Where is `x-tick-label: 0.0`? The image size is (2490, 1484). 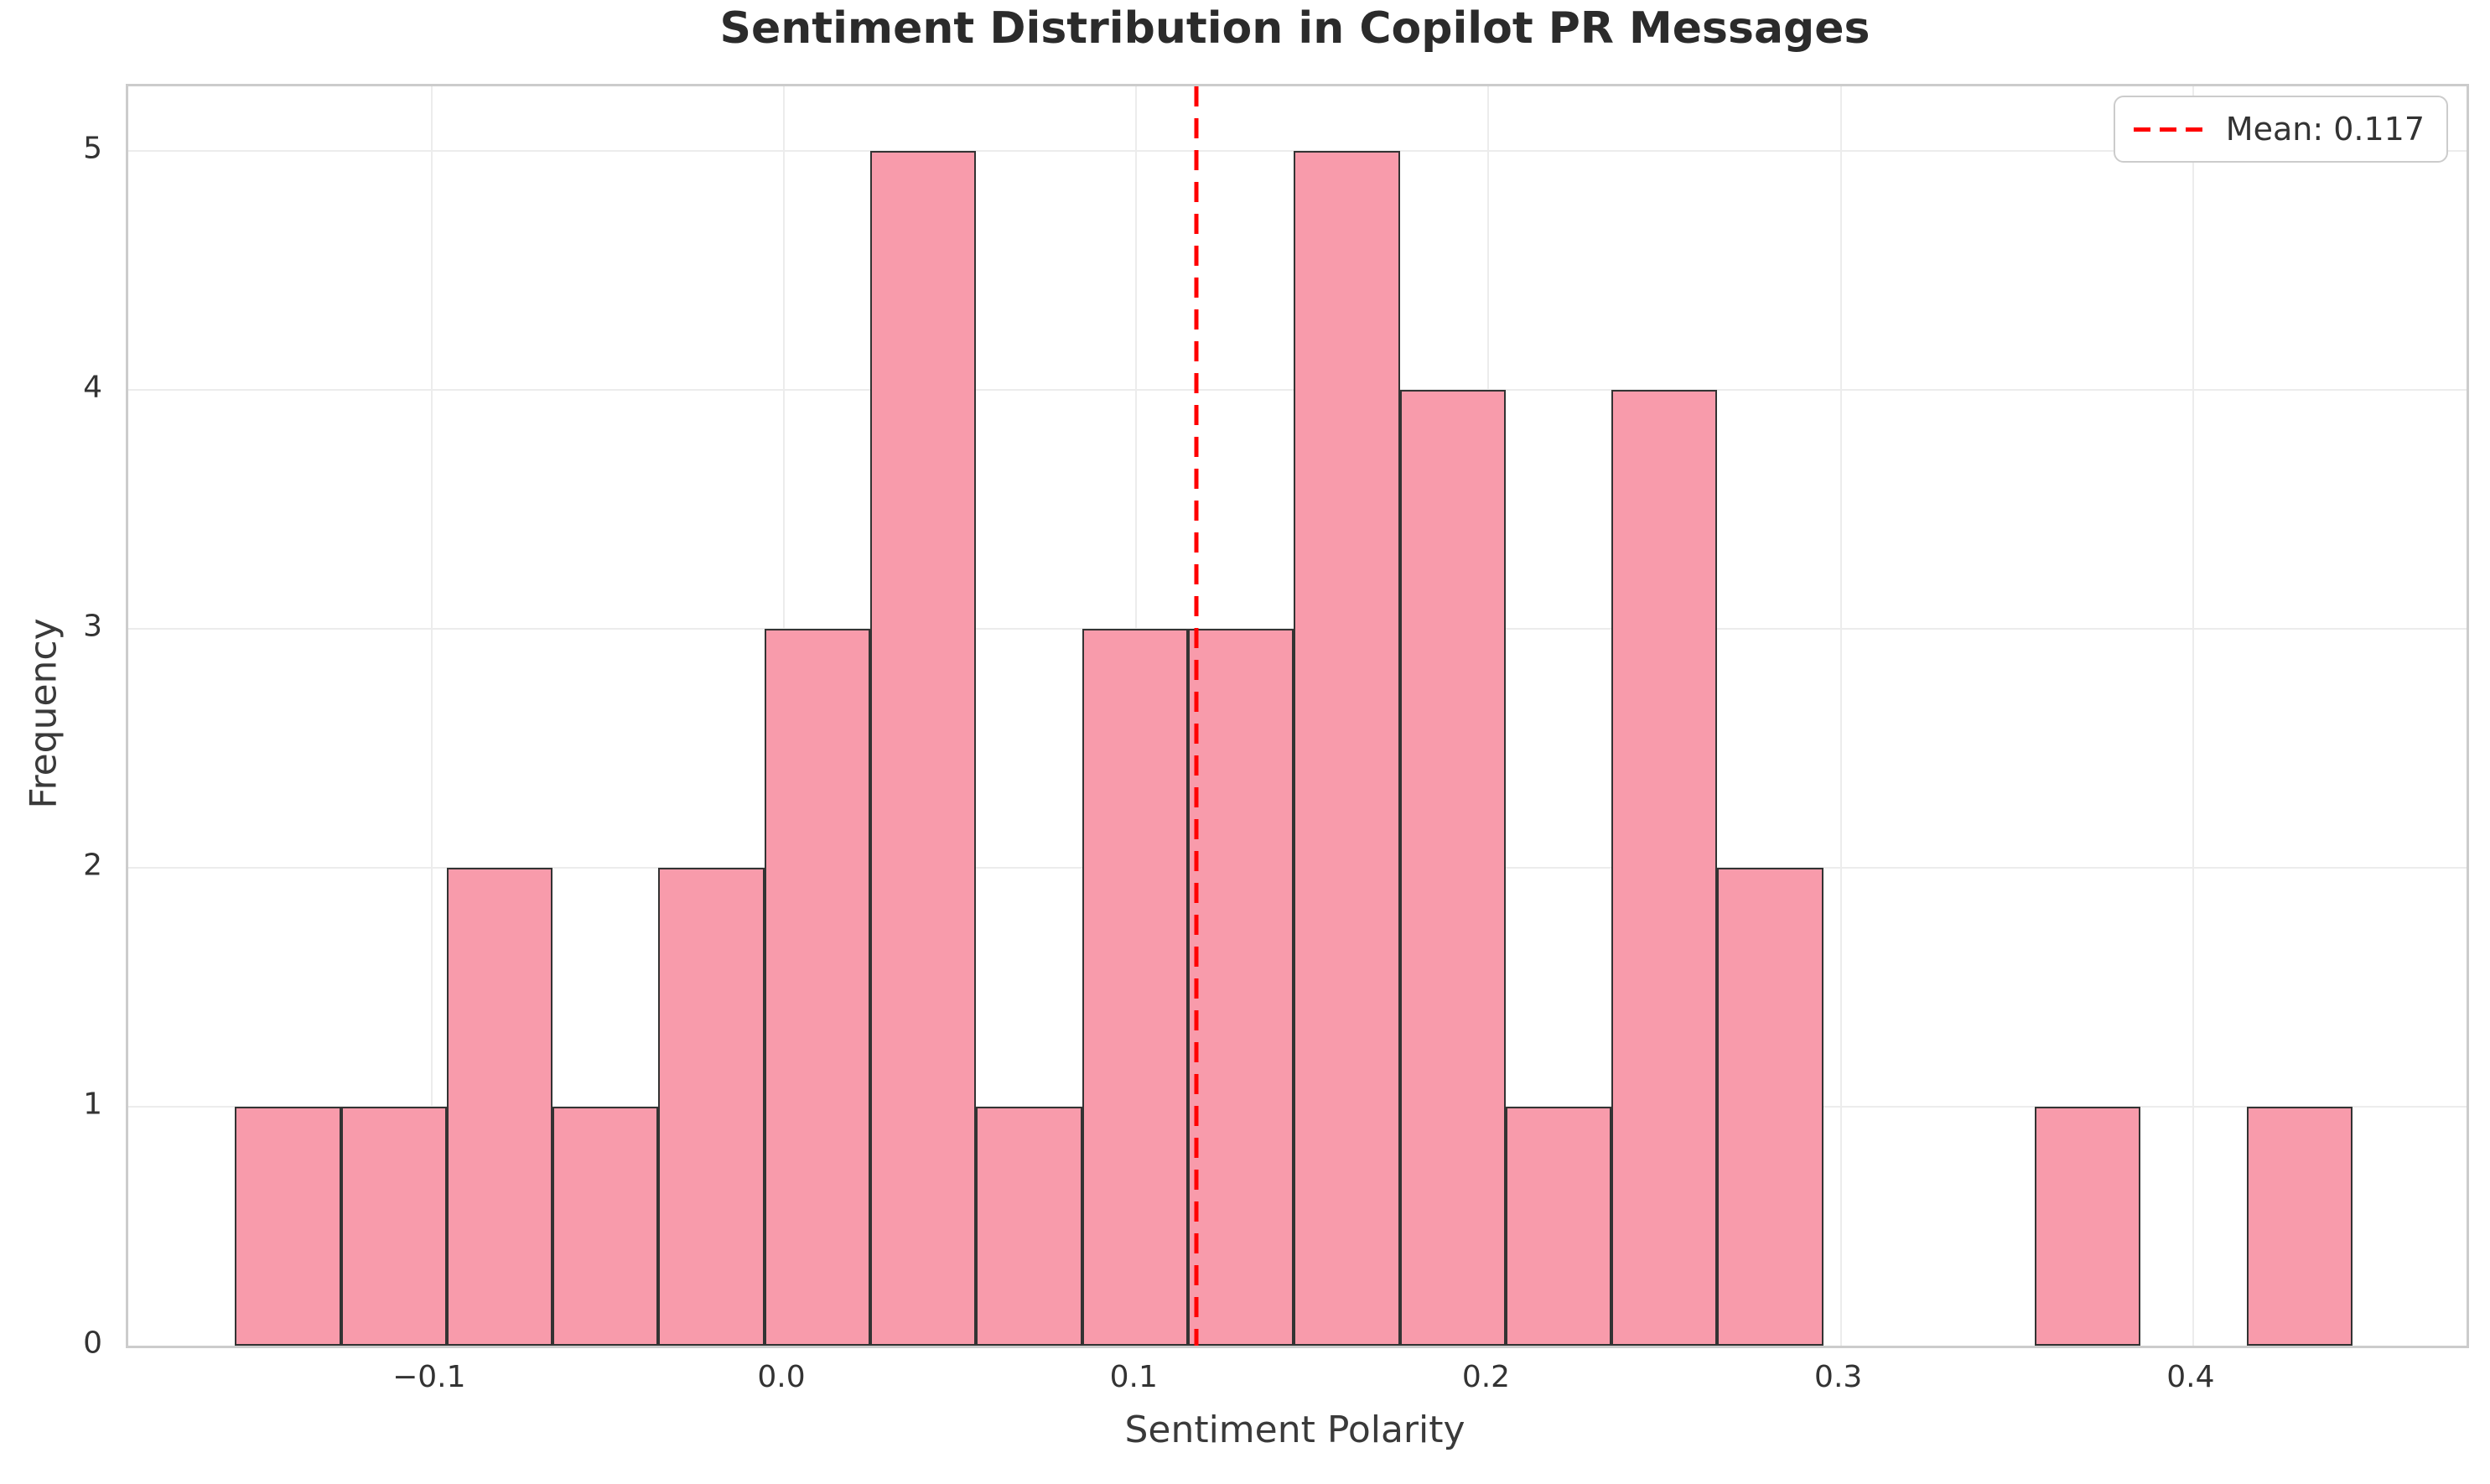
x-tick-label: 0.0 is located at coordinates (781, 1377).